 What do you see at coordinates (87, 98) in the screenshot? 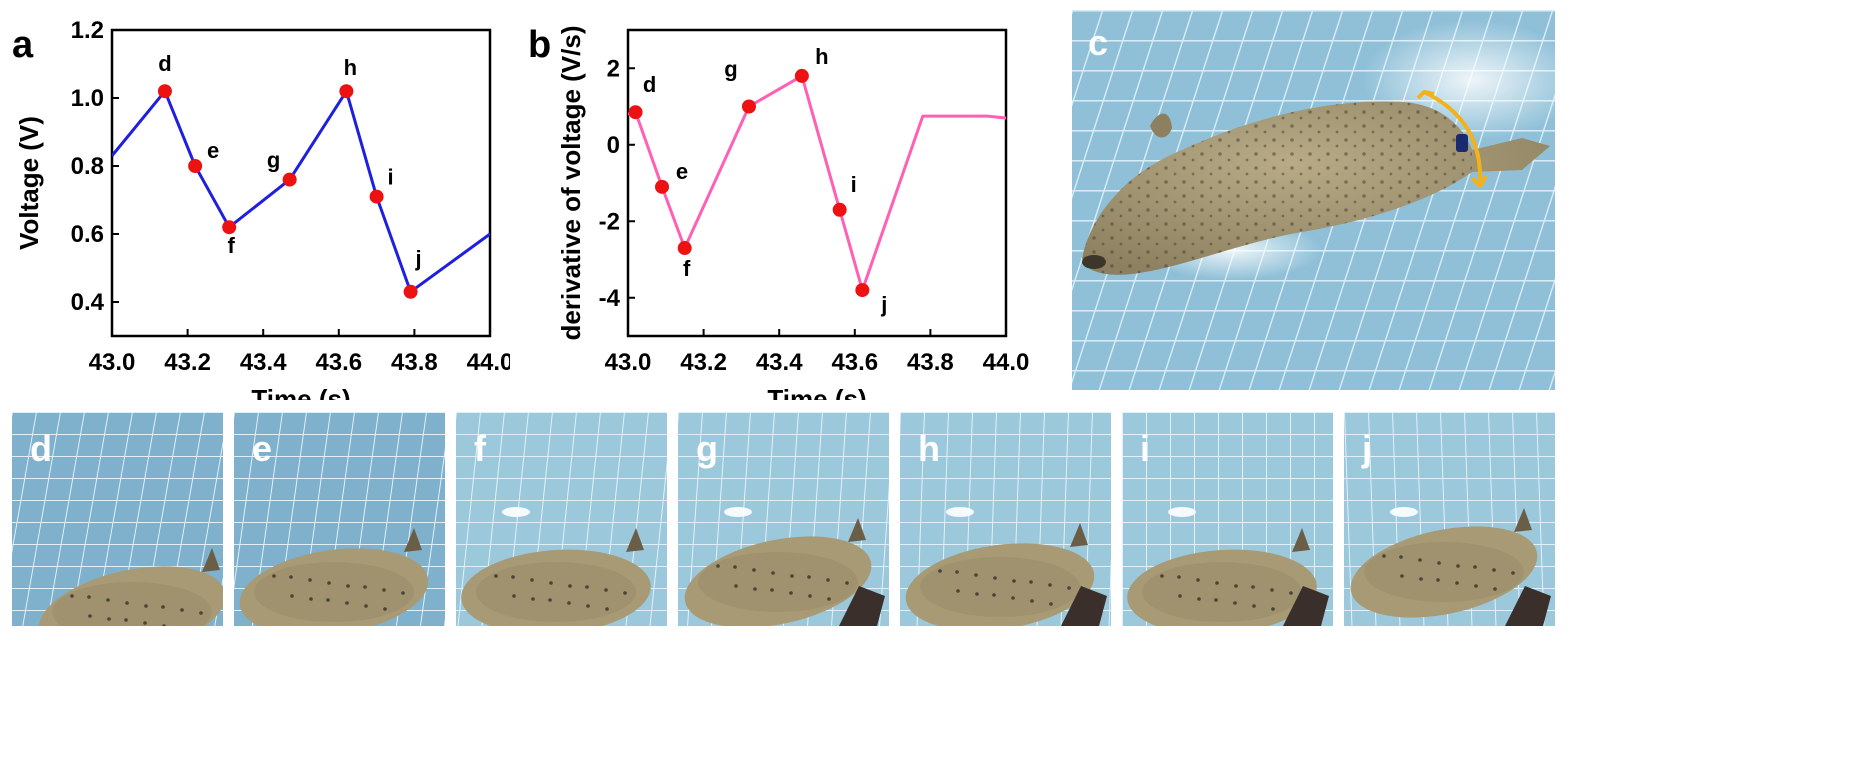
I see `y-tick-label: 1.0` at bounding box center [87, 98].